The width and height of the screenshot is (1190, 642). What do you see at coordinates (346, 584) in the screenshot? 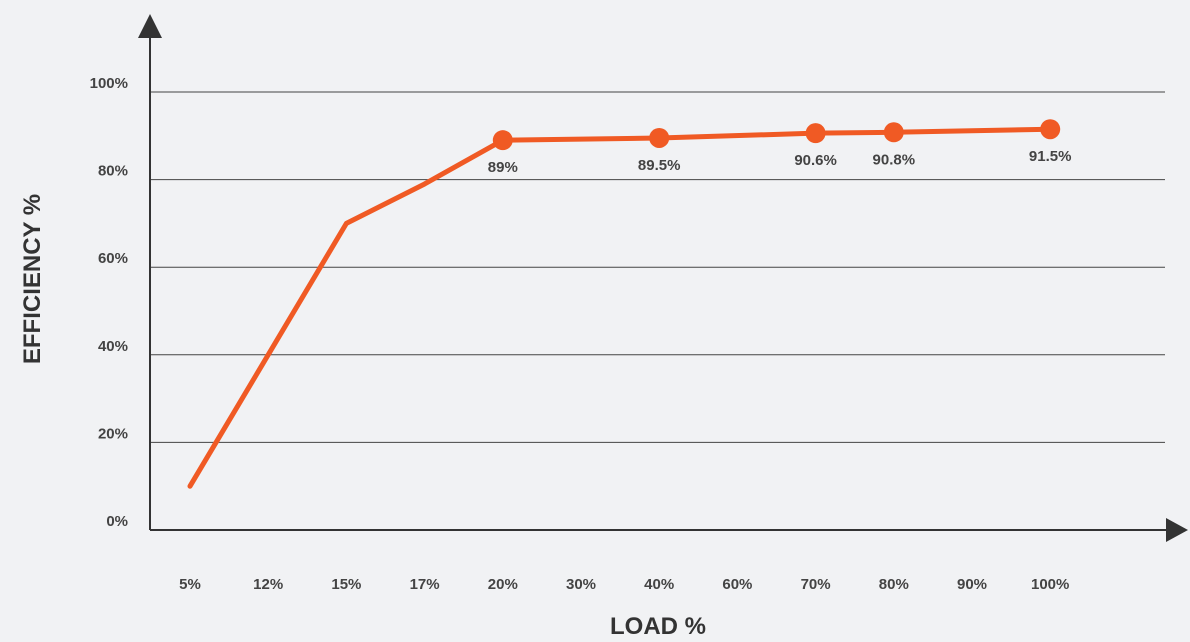
I see `x-tick-label: 15%` at bounding box center [346, 584].